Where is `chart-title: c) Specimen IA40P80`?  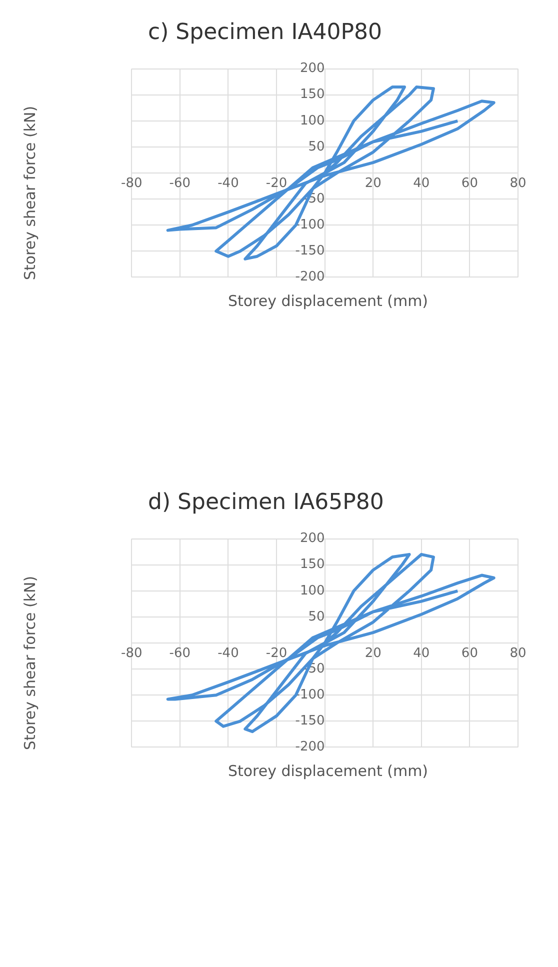
chart-title: c) Specimen IA40P80 is located at coordinates (265, 32).